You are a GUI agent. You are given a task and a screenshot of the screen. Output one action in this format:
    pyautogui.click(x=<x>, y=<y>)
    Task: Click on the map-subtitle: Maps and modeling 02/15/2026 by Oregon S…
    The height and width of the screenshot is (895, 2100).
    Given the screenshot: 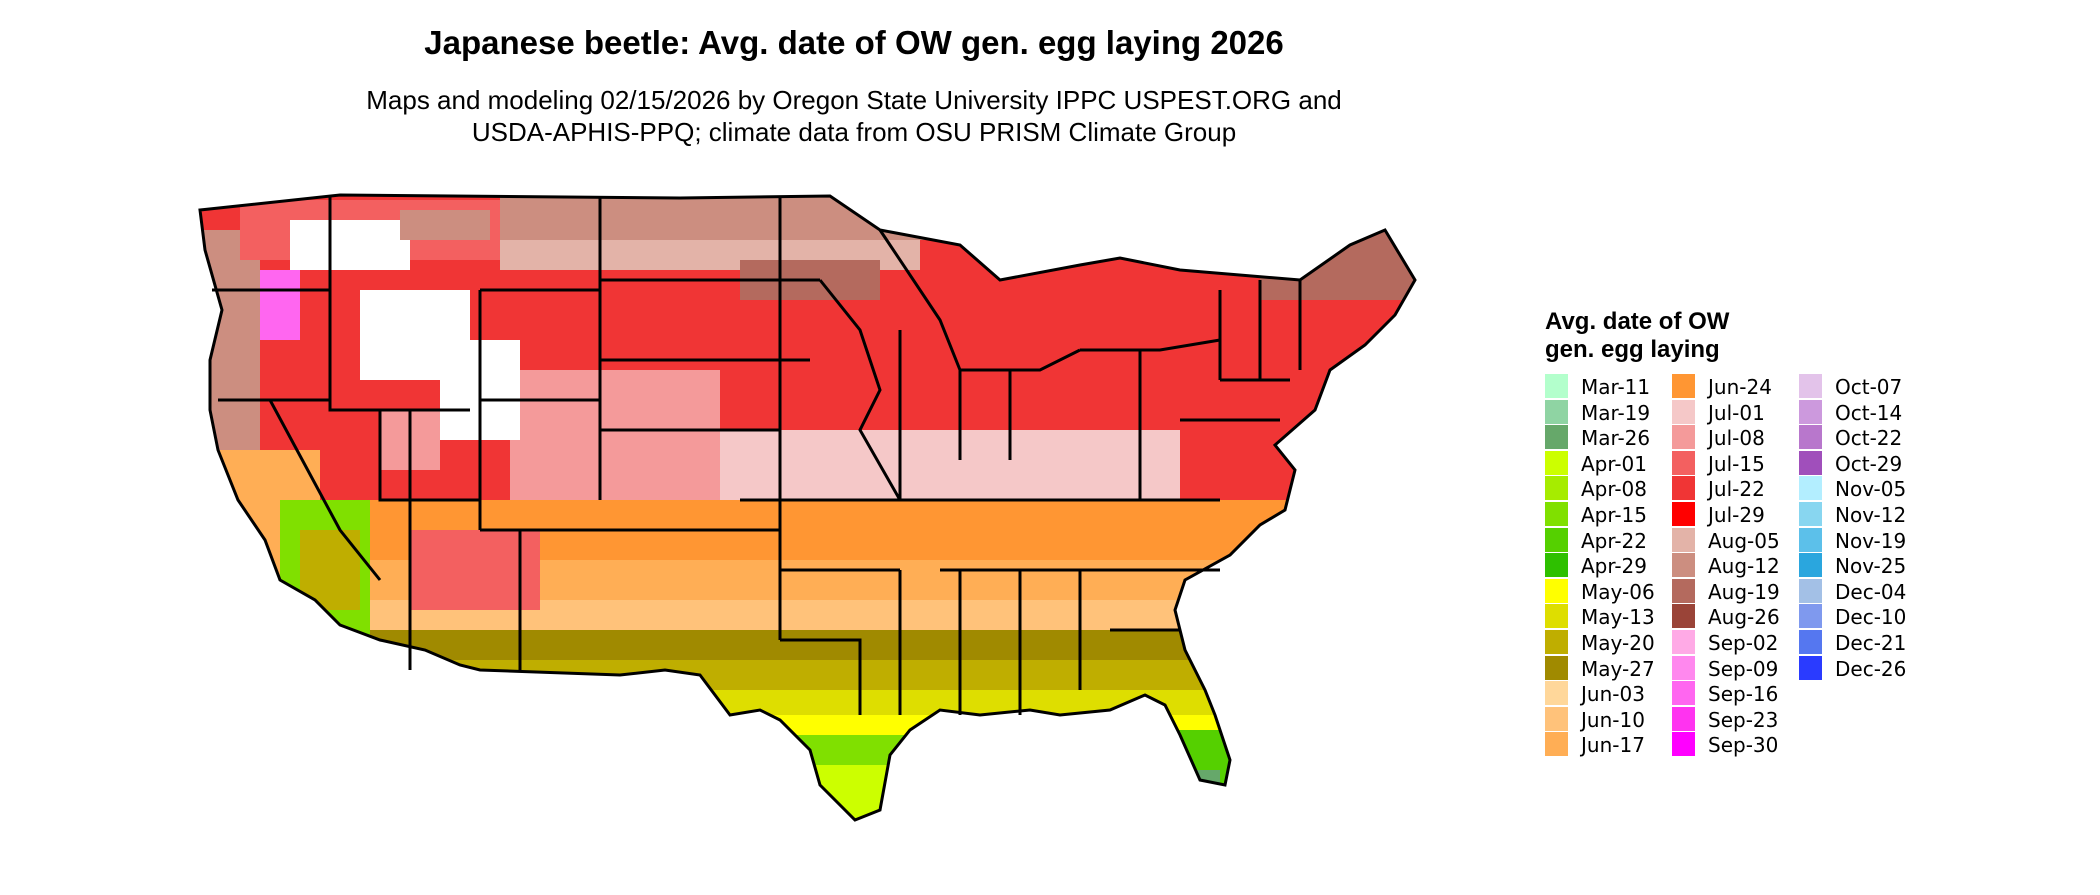 What is the action you would take?
    pyautogui.click(x=854, y=116)
    